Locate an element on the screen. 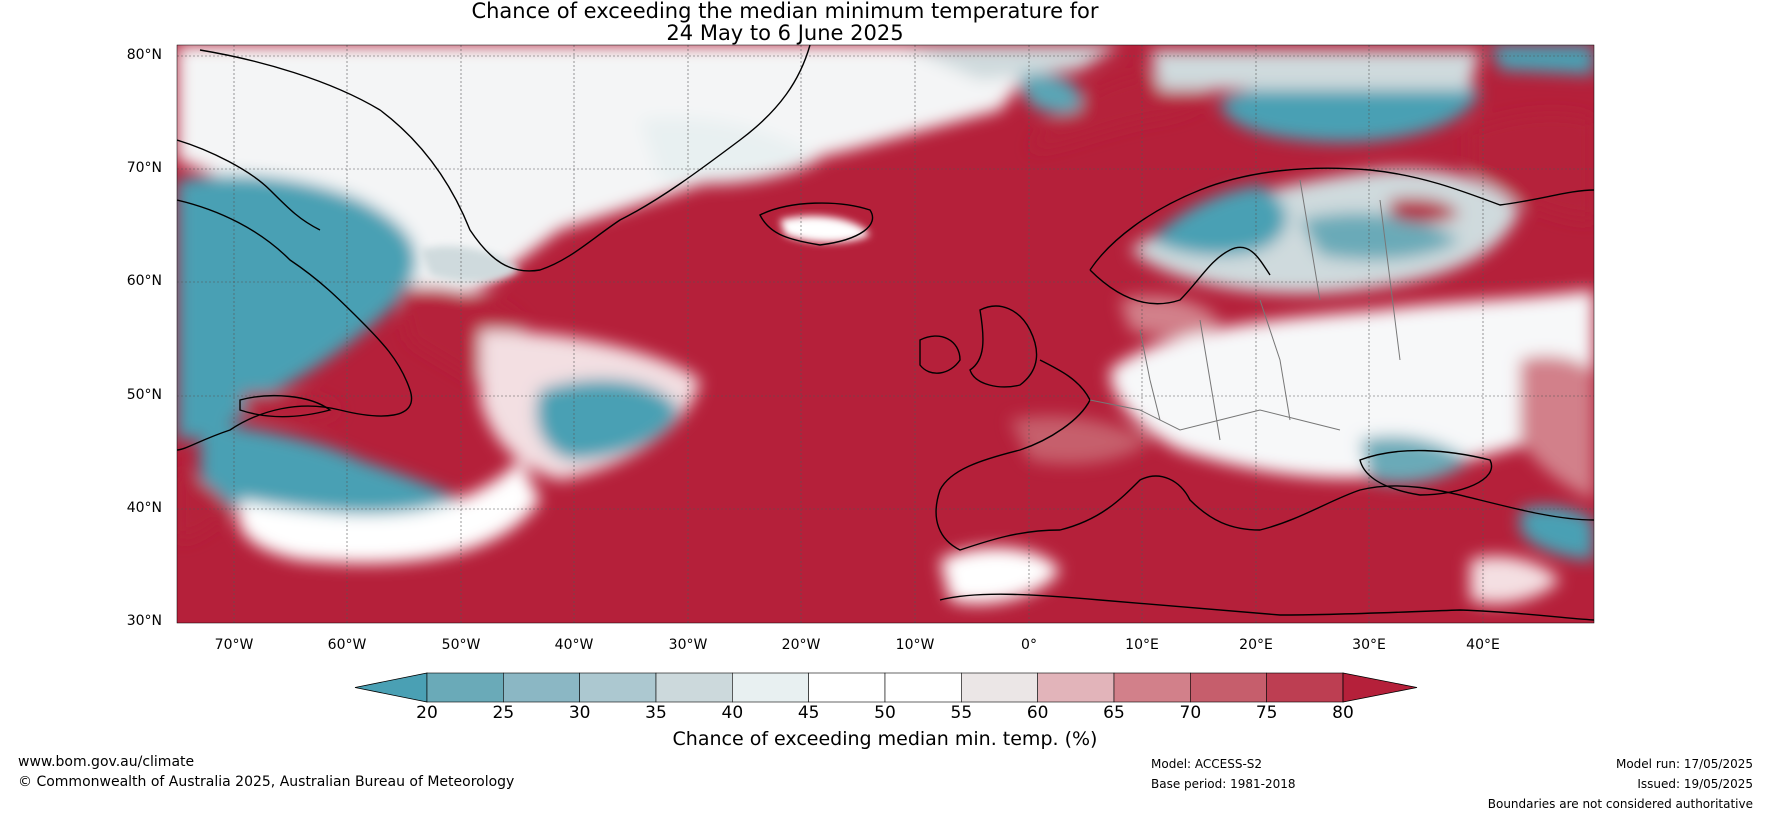  colorbar-min-arrow is located at coordinates (391, 687).